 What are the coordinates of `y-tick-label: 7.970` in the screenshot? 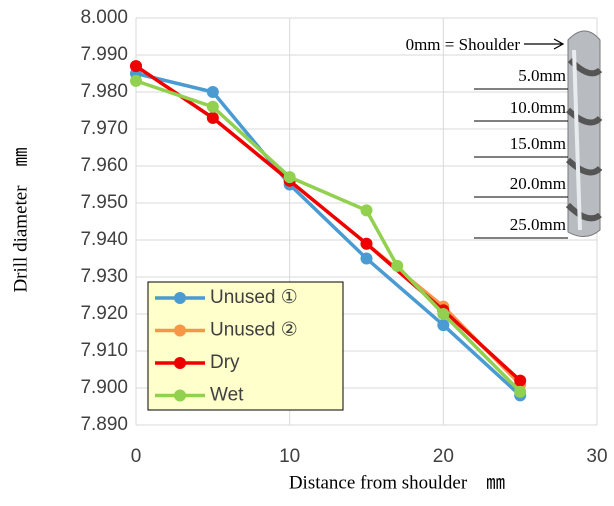 It's located at (104, 128).